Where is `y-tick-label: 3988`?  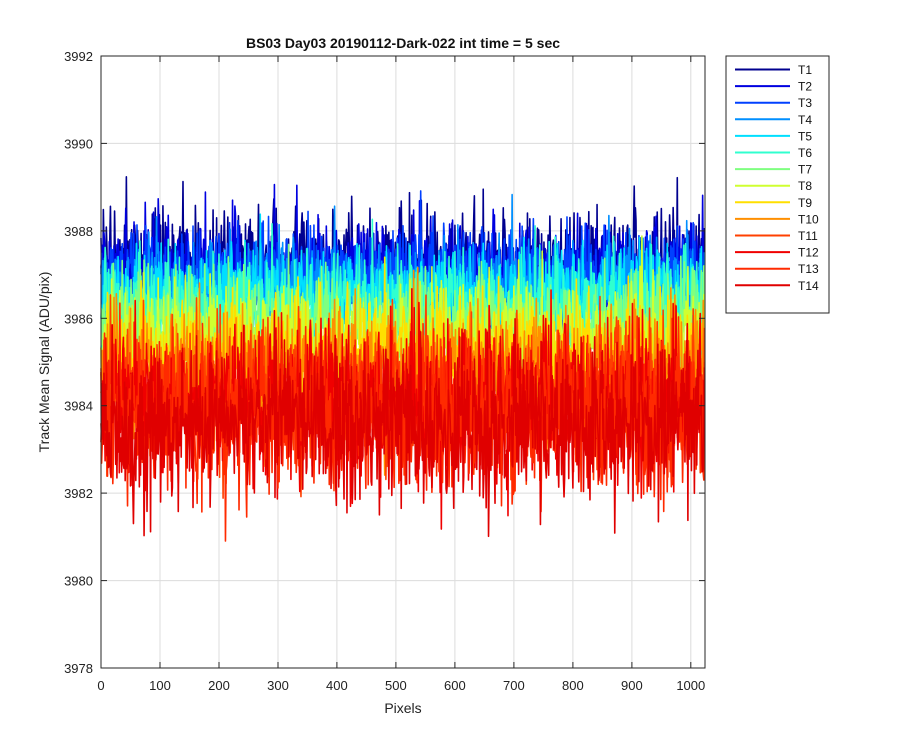 y-tick-label: 3988 is located at coordinates (78, 231).